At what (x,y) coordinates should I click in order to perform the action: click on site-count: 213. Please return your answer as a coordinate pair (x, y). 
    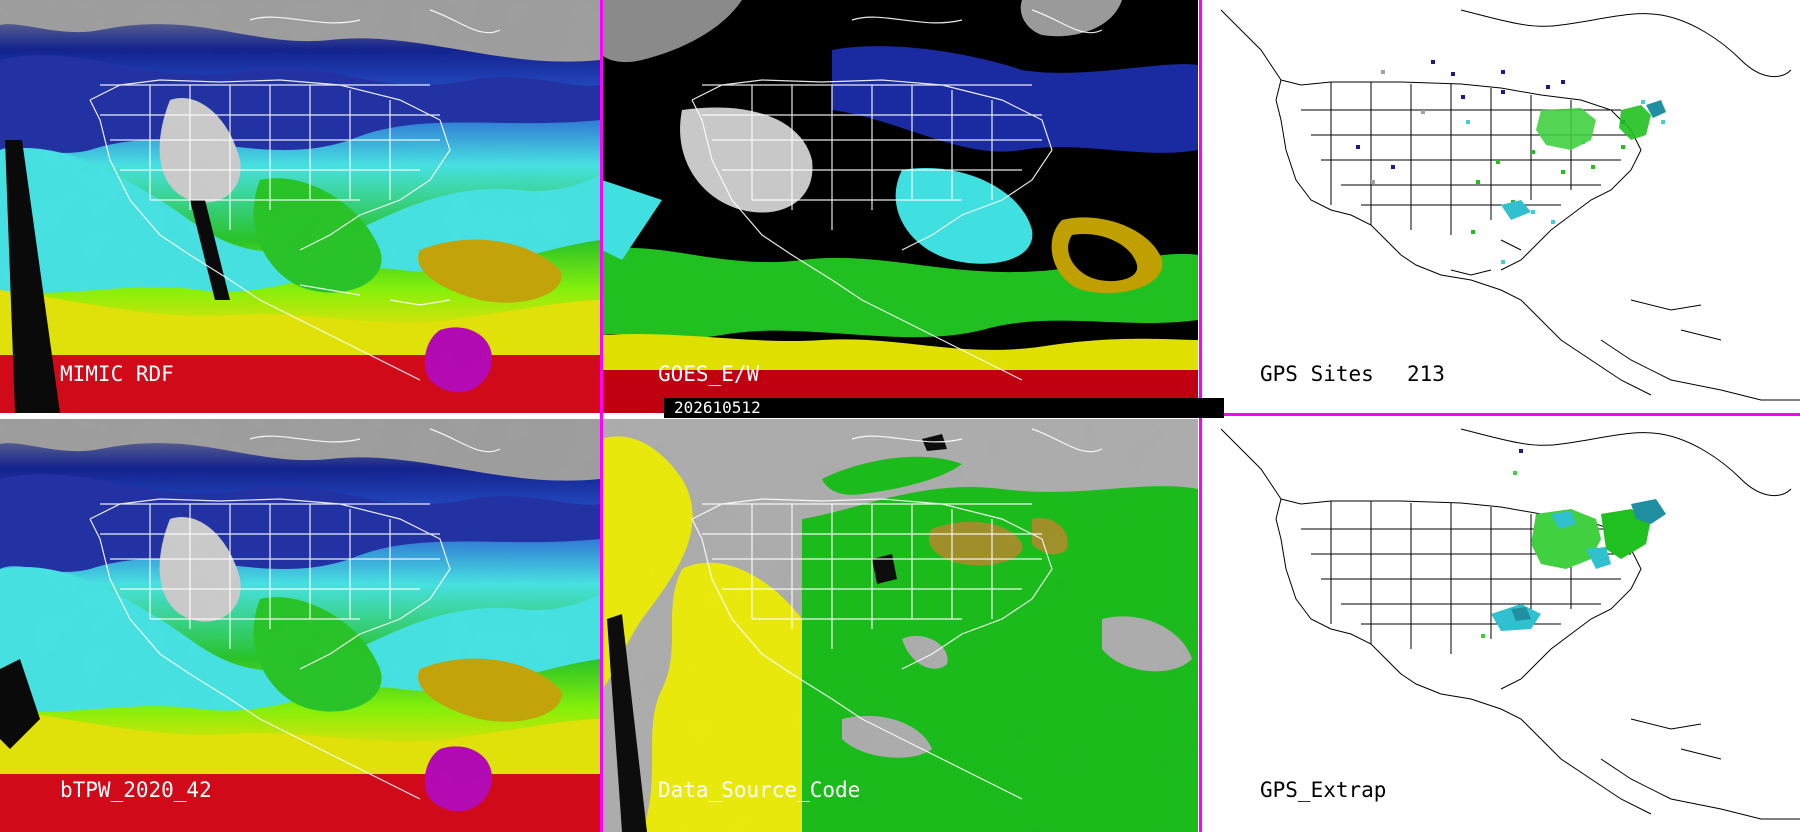
    Looking at the image, I should click on (1426, 374).